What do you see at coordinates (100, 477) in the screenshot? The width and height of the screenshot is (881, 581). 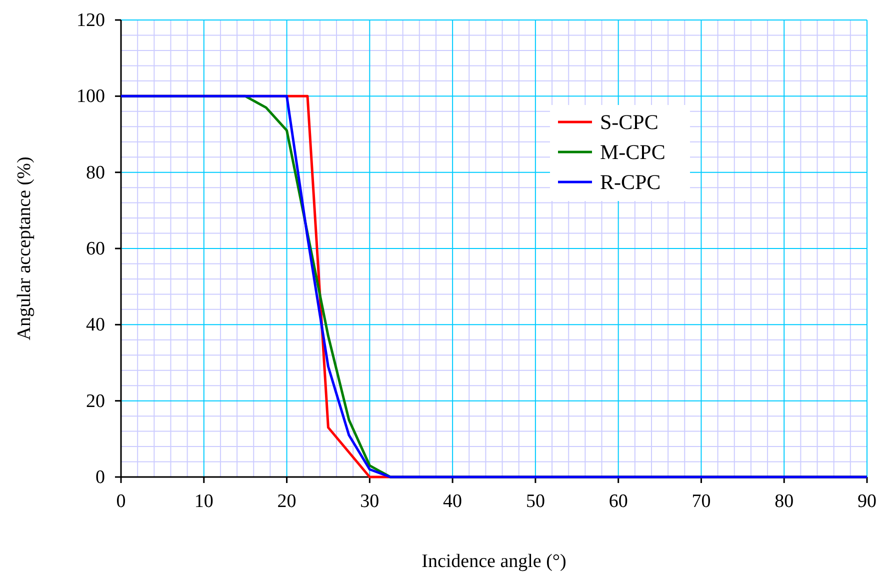 I see `y-tick-label: 0` at bounding box center [100, 477].